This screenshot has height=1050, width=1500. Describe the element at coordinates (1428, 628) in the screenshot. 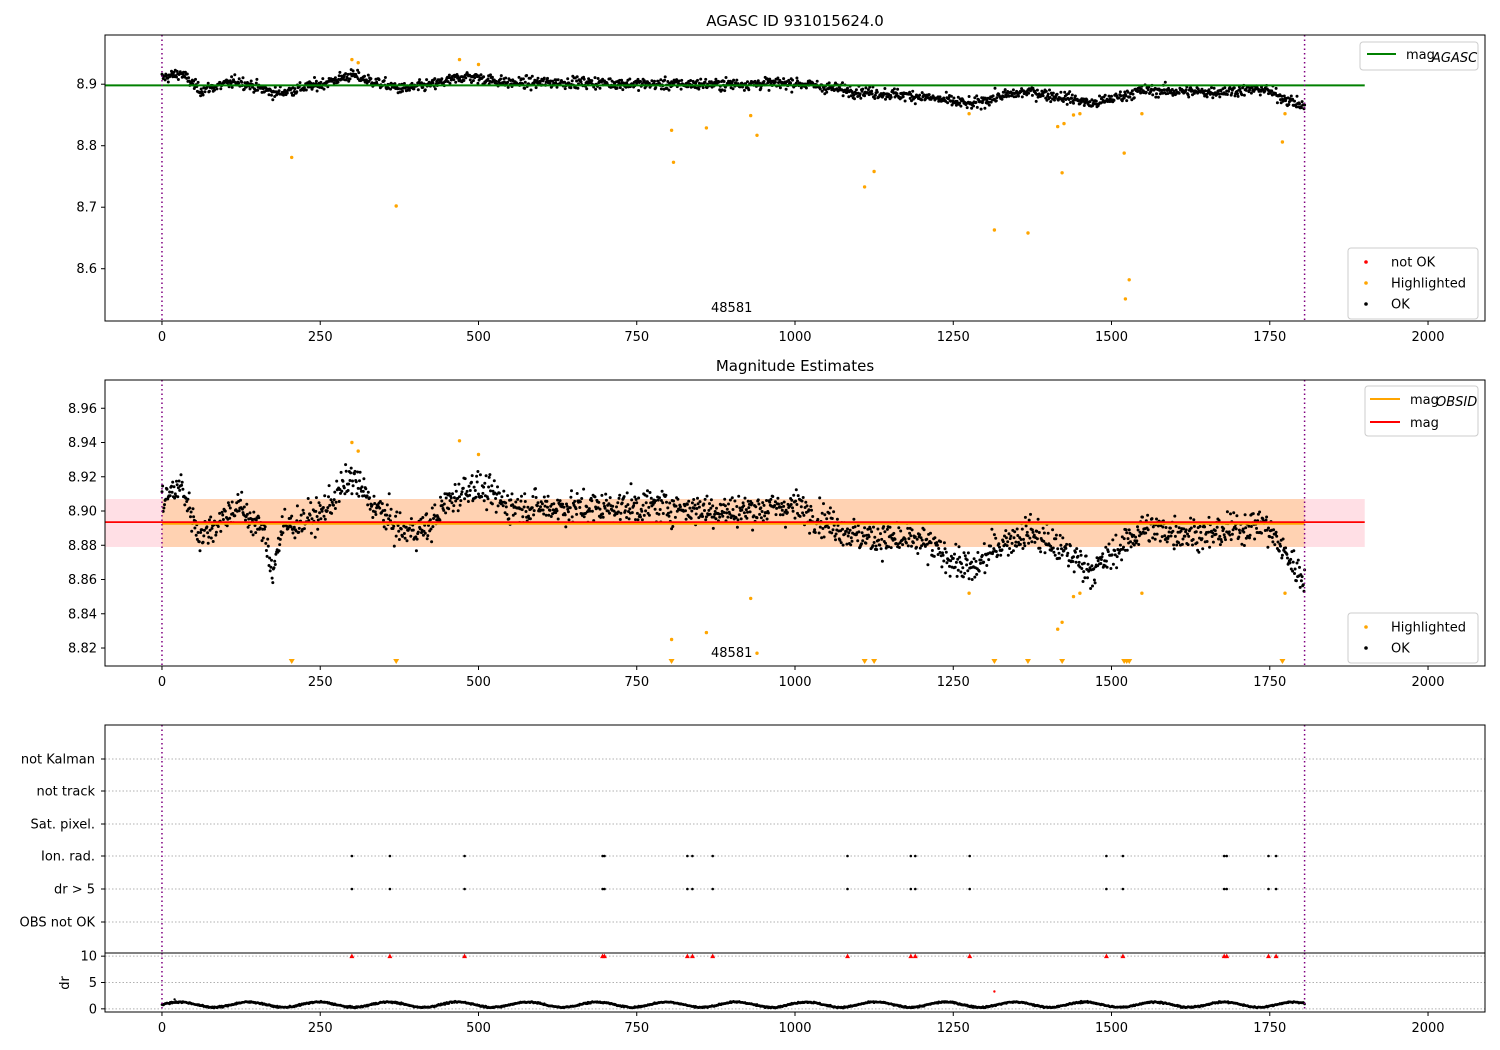

I see `legend-label: Highlighted` at that location.